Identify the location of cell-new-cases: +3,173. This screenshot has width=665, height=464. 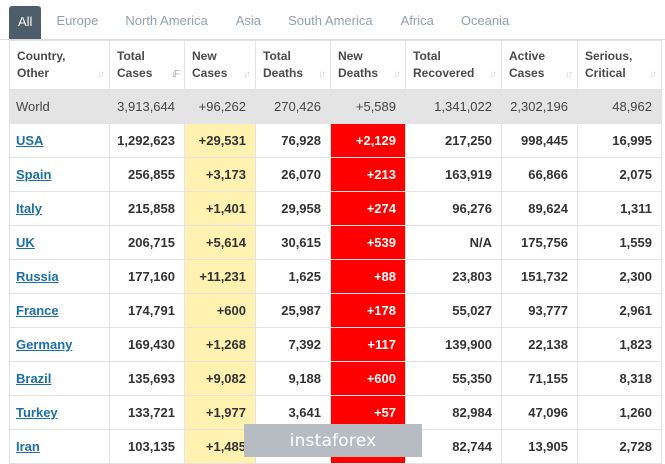
(220, 174).